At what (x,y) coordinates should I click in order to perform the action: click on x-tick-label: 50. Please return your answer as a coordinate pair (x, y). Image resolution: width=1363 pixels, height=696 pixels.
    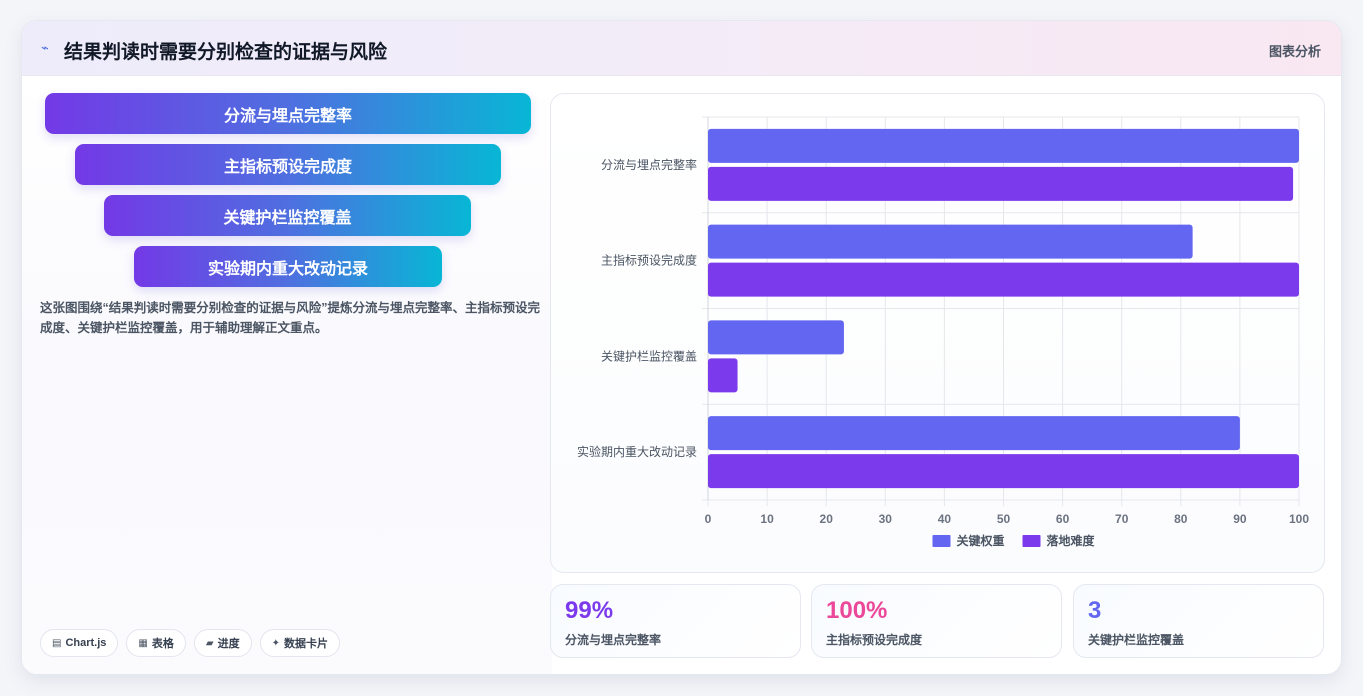
    Looking at the image, I should click on (1004, 519).